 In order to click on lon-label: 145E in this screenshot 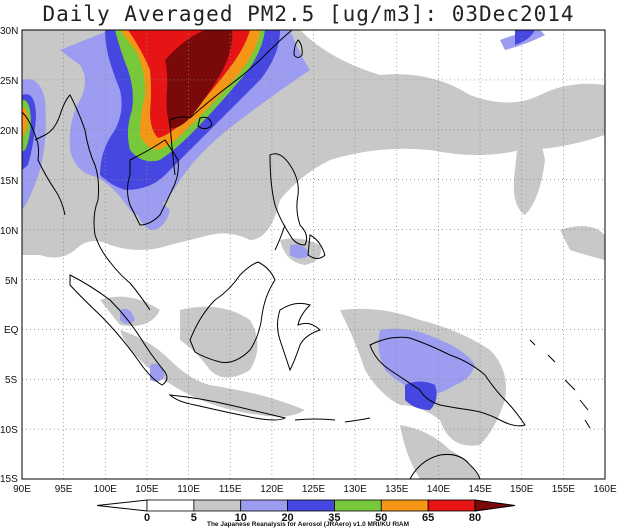, I will do `click(480, 489)`.